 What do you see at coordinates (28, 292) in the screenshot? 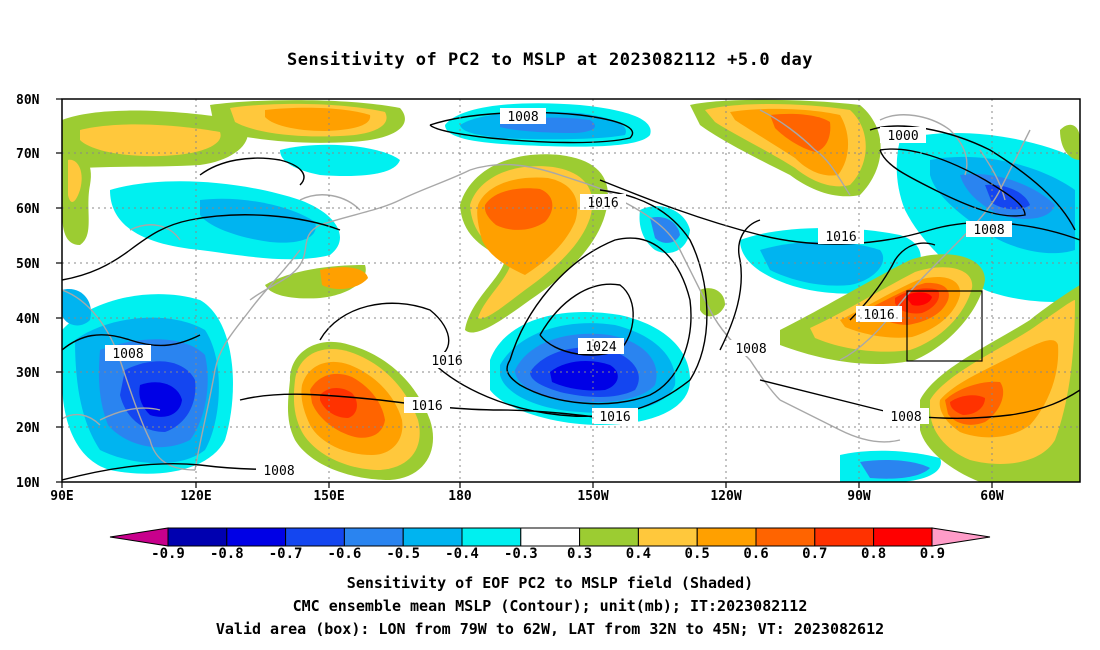
I see `lat-labels: 80N 70N 60N 50N 40N 30N 20N 10N` at bounding box center [28, 292].